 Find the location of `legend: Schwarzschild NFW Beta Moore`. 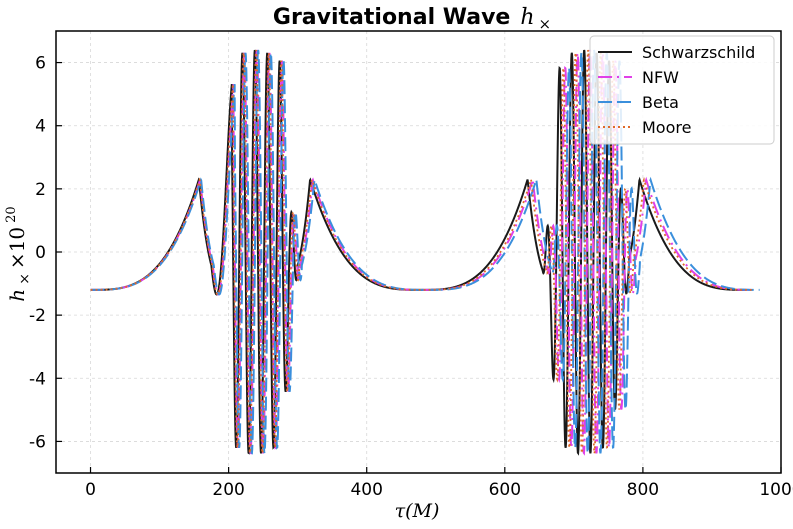

legend: Schwarzschild NFW Beta Moore is located at coordinates (682, 90).